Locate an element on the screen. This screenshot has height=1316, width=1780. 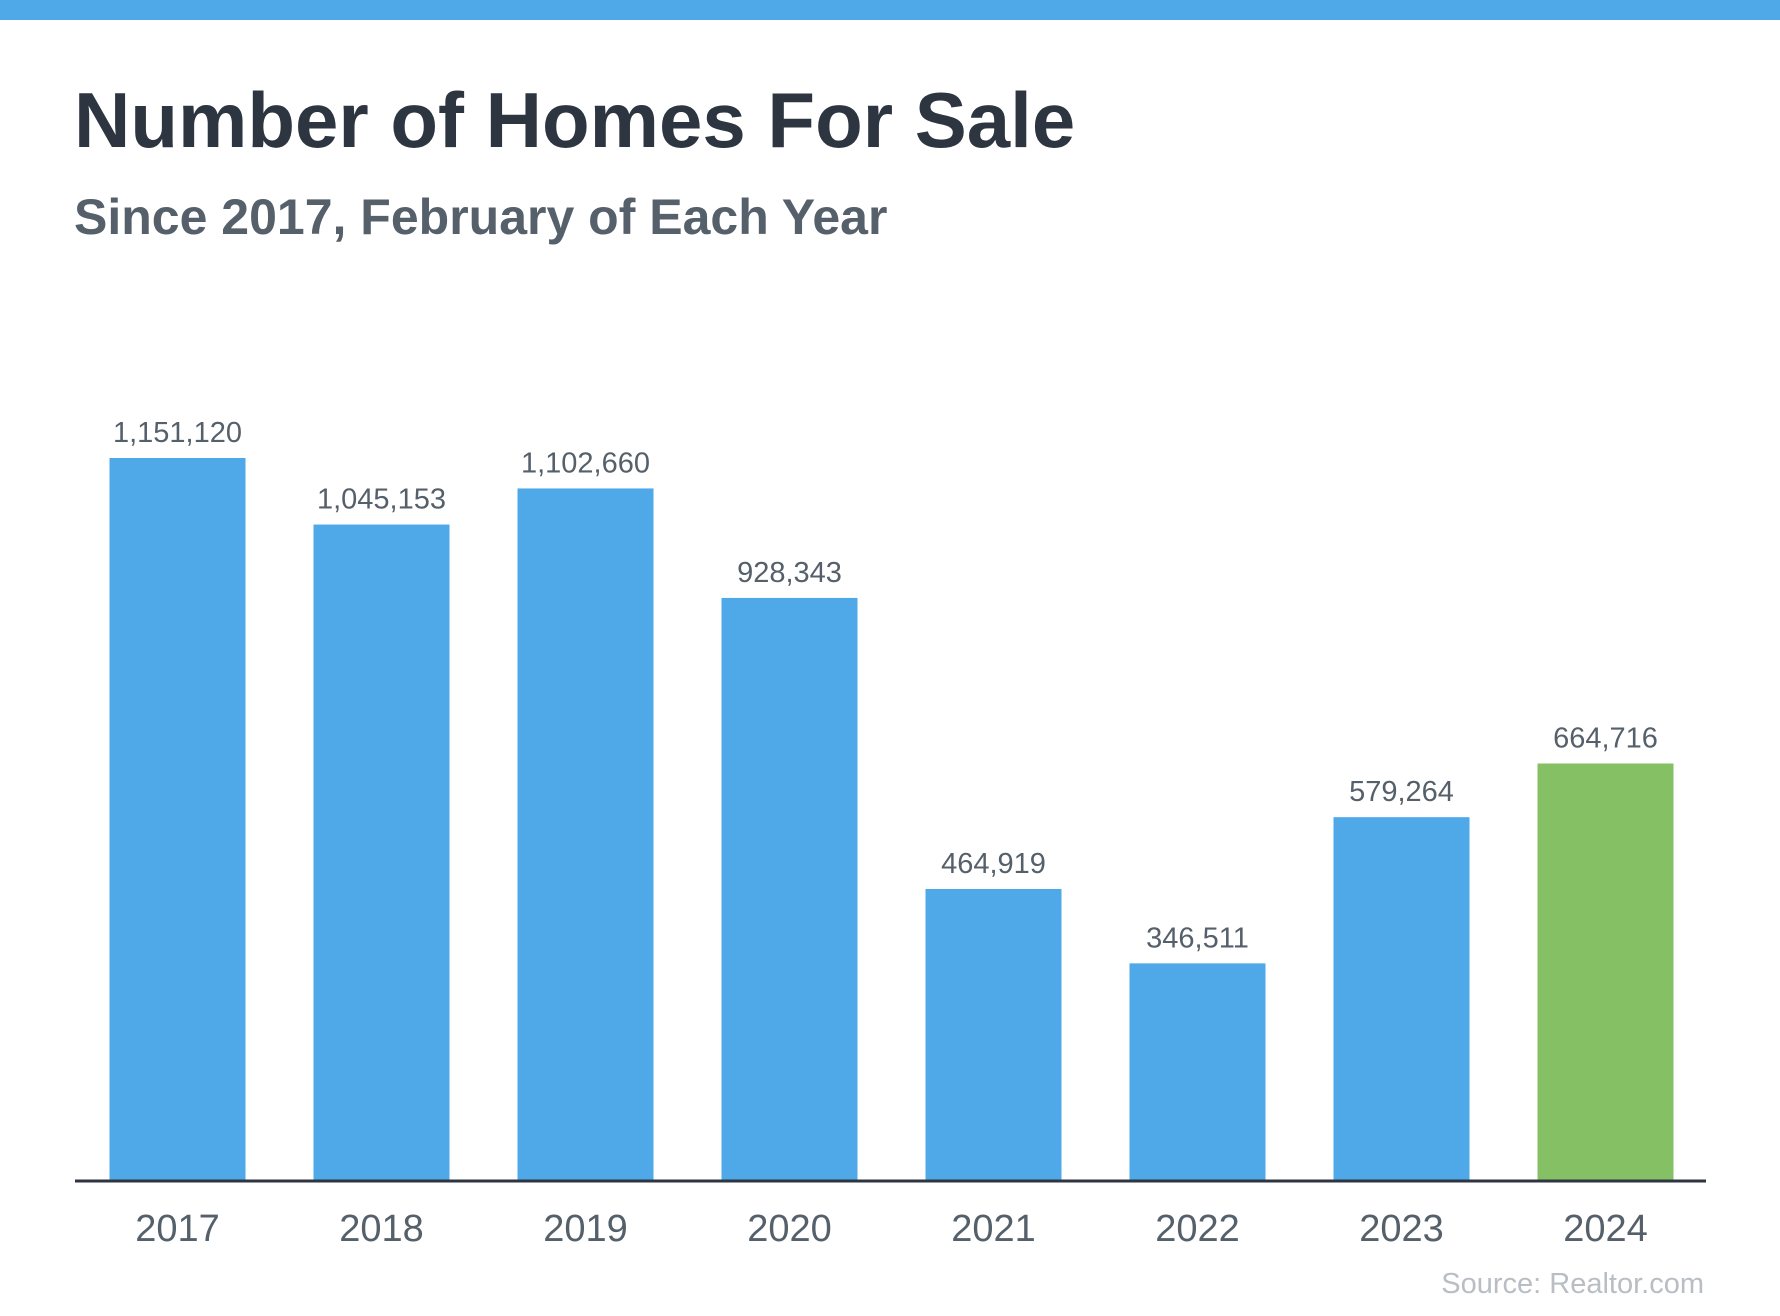
source-note: Source: Realtor.com is located at coordinates (1572, 1284).